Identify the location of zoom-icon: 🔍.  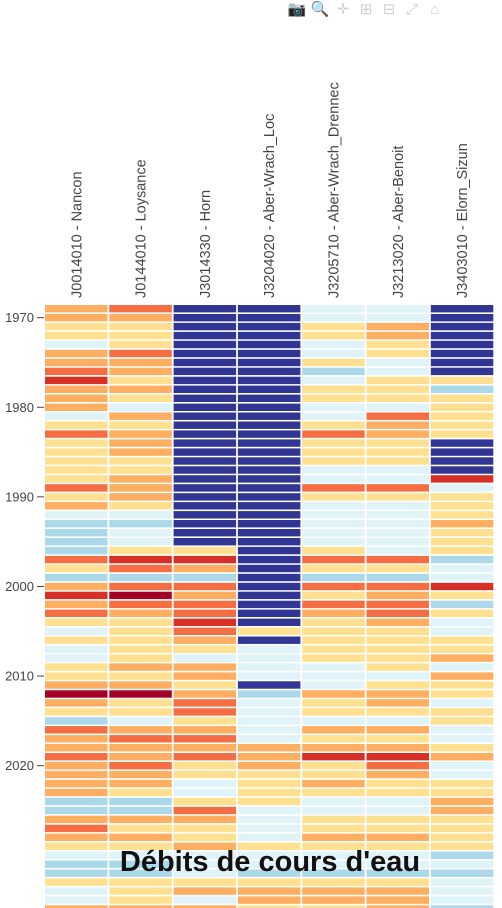
(320, 9).